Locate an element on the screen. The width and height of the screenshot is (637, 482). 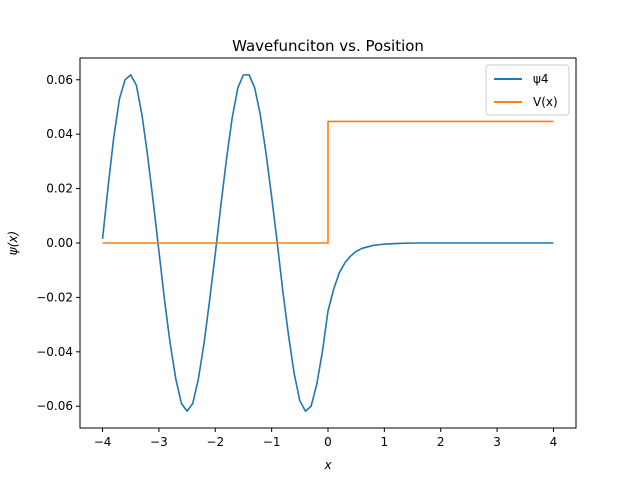
x-tick-label: −1 is located at coordinates (272, 442).